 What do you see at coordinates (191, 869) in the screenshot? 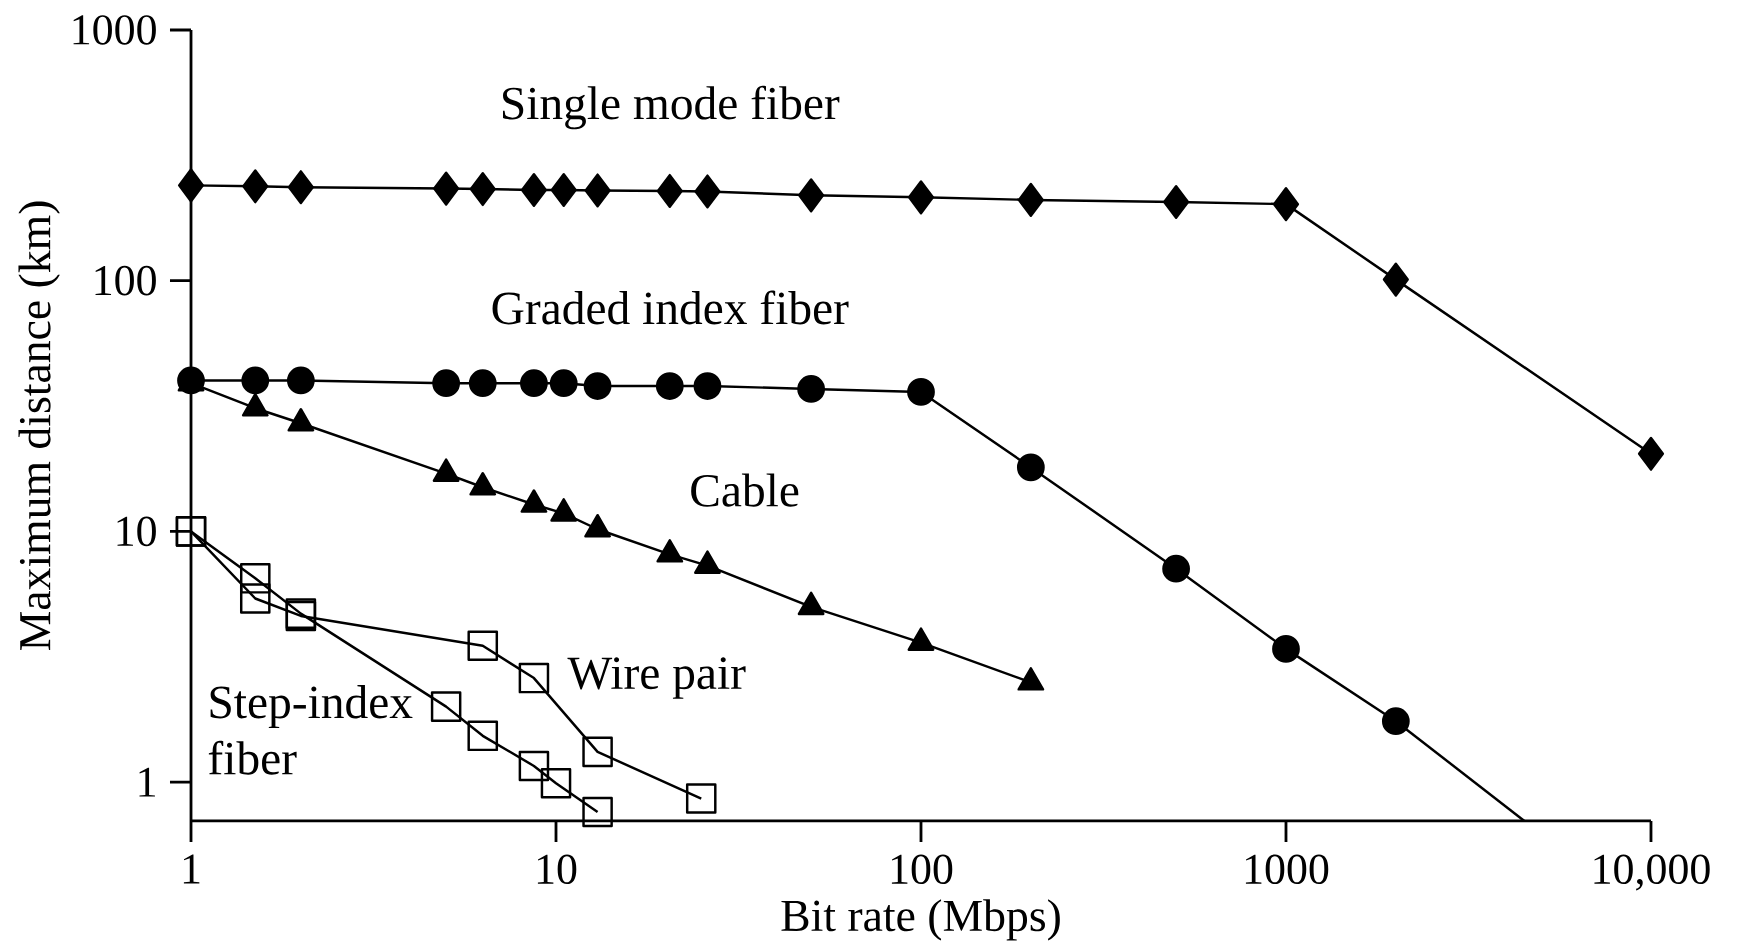
I see `x-tick-label: 1` at bounding box center [191, 869].